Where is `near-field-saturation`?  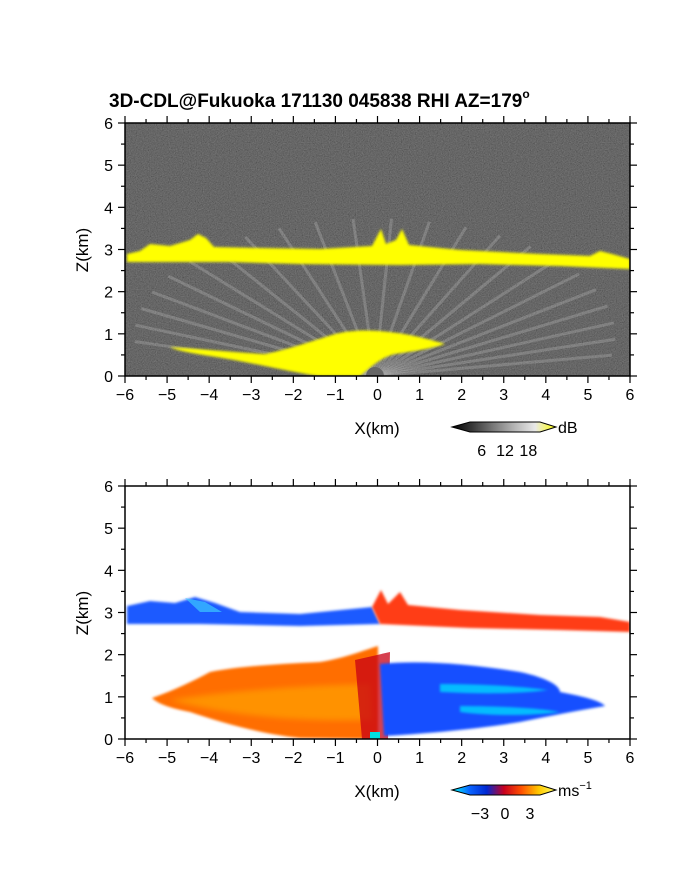
near-field-saturation is located at coordinates (307, 353).